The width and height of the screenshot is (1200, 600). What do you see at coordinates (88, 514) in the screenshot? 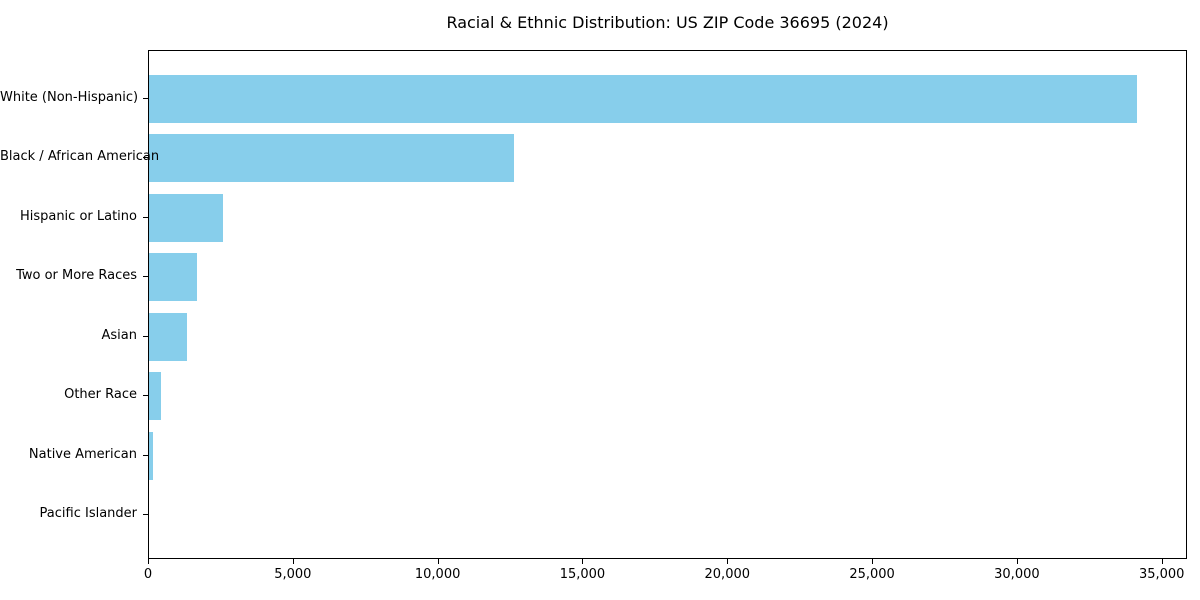
I see `y-tick-label: Pacific Islander` at bounding box center [88, 514].